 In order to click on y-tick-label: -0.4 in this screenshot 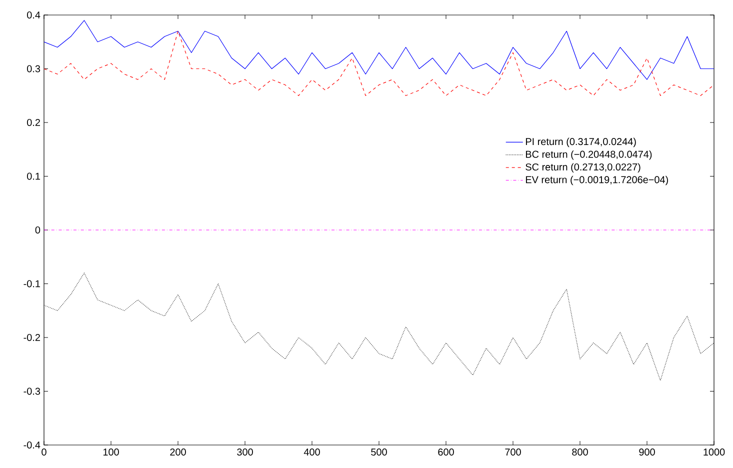, I will do `click(32, 445)`.